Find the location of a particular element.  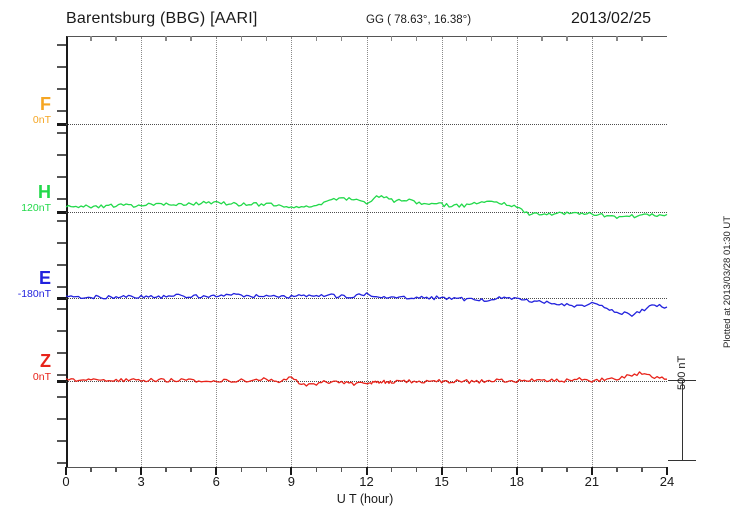

scale-bar-line is located at coordinates (682, 420).